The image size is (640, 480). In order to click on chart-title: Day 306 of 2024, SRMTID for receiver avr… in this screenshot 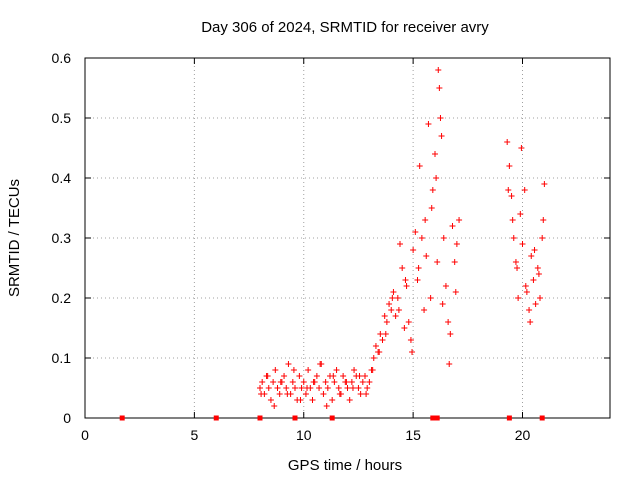, I will do `click(345, 27)`.